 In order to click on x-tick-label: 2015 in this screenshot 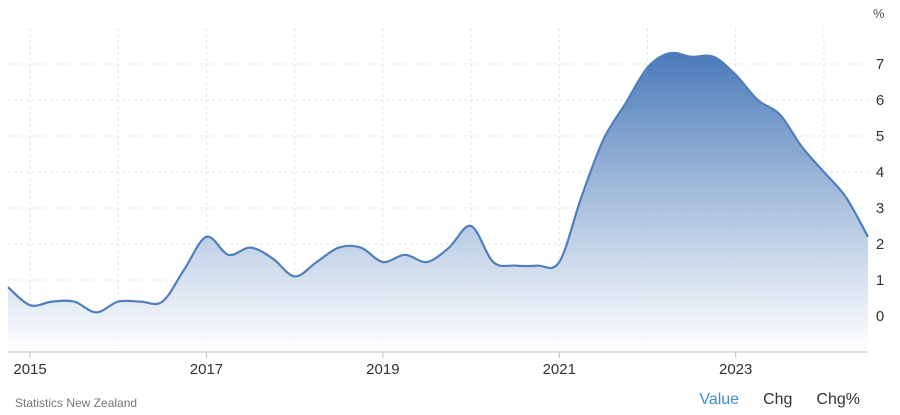, I will do `click(29, 369)`.